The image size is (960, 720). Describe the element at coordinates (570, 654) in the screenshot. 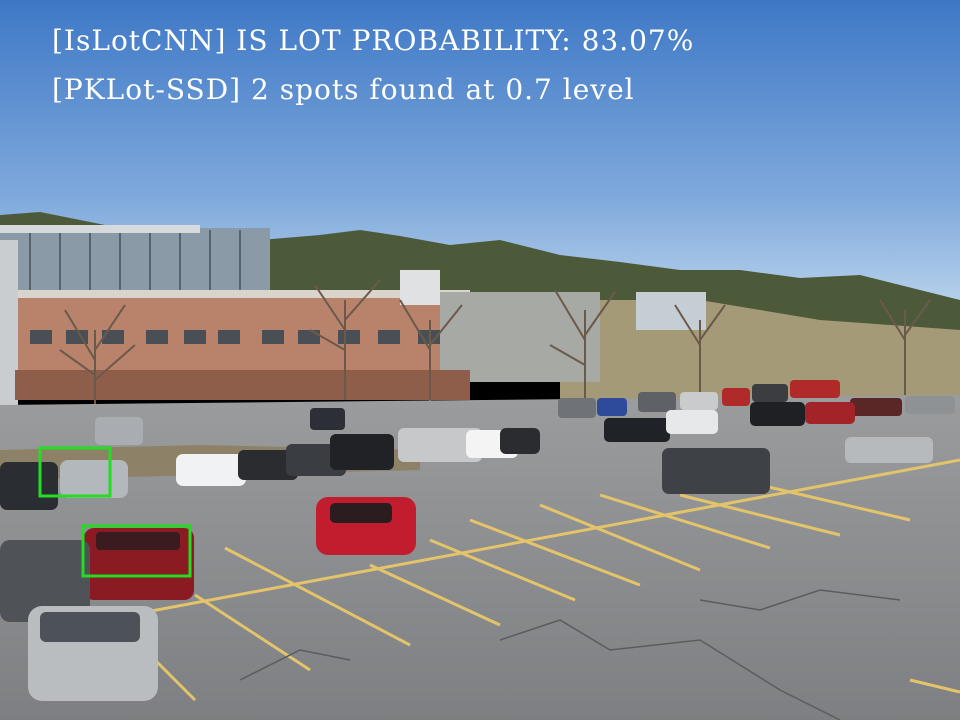

I see `pavement-cracks` at that location.